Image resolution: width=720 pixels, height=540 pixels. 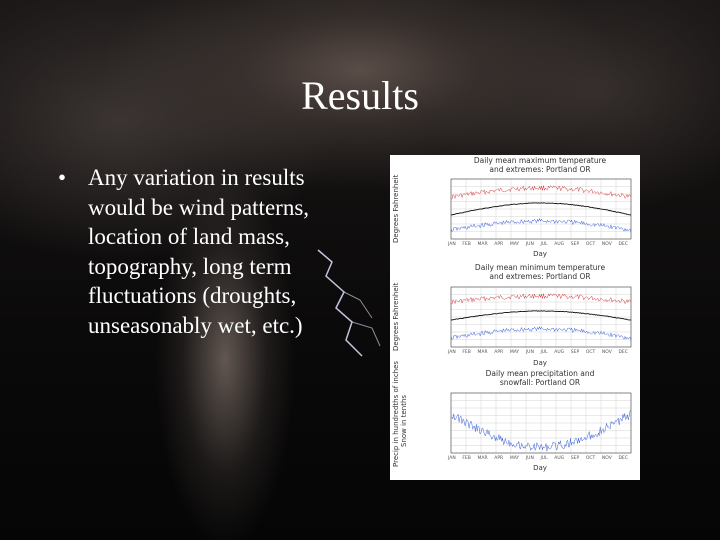 I want to click on y-axis-label: Precip in hundredths of inches, so click(x=396, y=413).